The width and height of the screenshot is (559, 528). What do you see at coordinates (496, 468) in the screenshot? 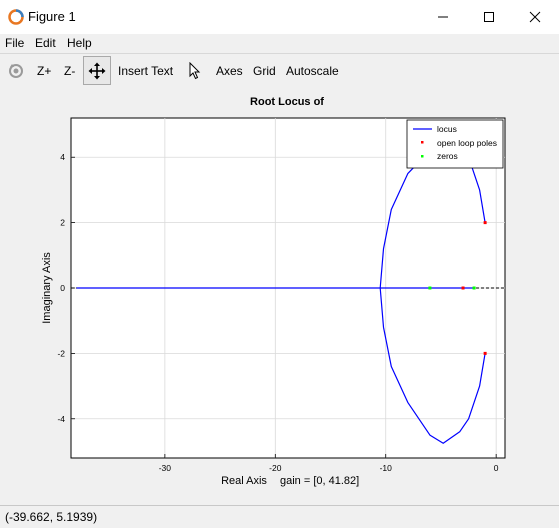
I see `x-tick-label: 0` at bounding box center [496, 468].